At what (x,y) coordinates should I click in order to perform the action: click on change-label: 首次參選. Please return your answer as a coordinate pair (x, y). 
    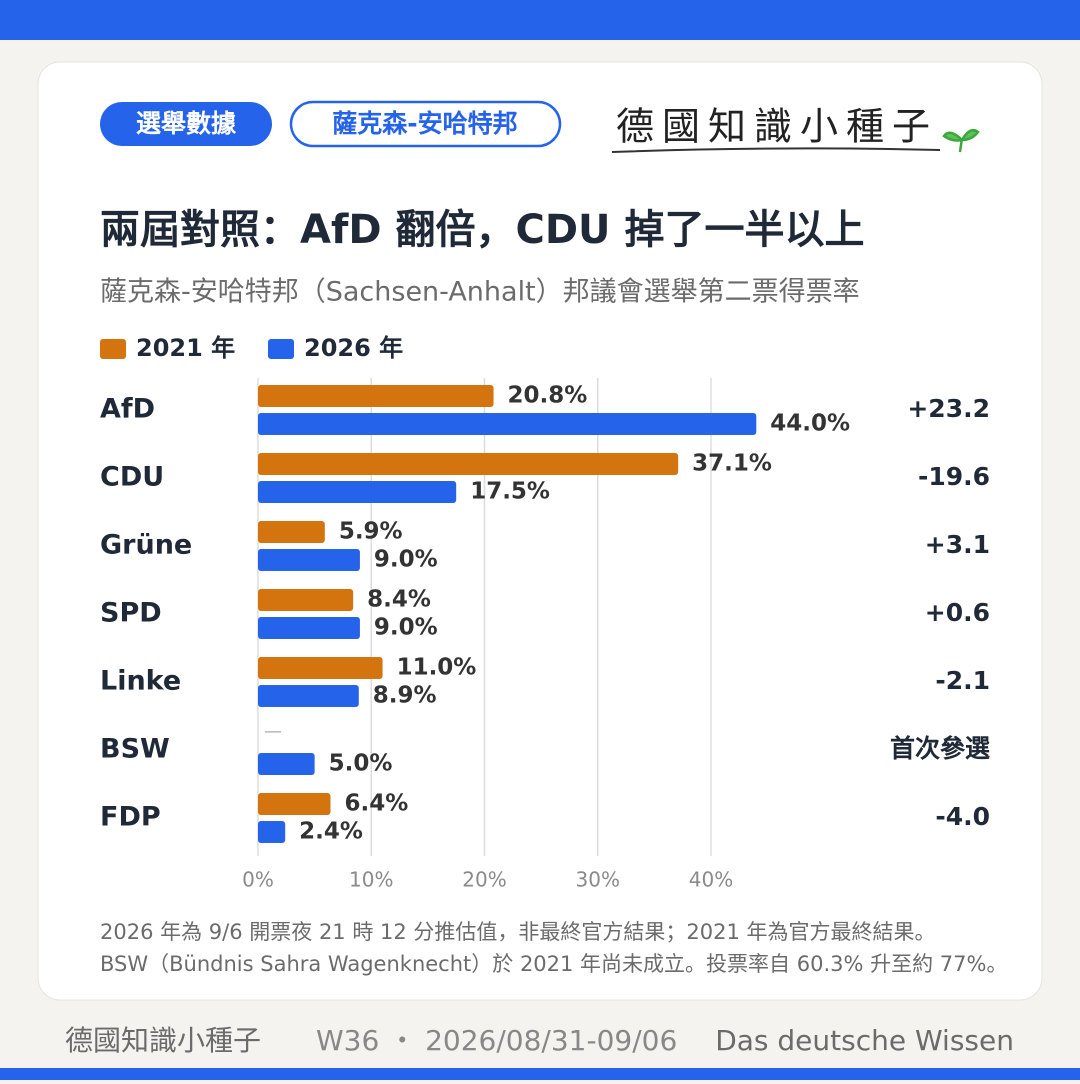
    Looking at the image, I should click on (940, 748).